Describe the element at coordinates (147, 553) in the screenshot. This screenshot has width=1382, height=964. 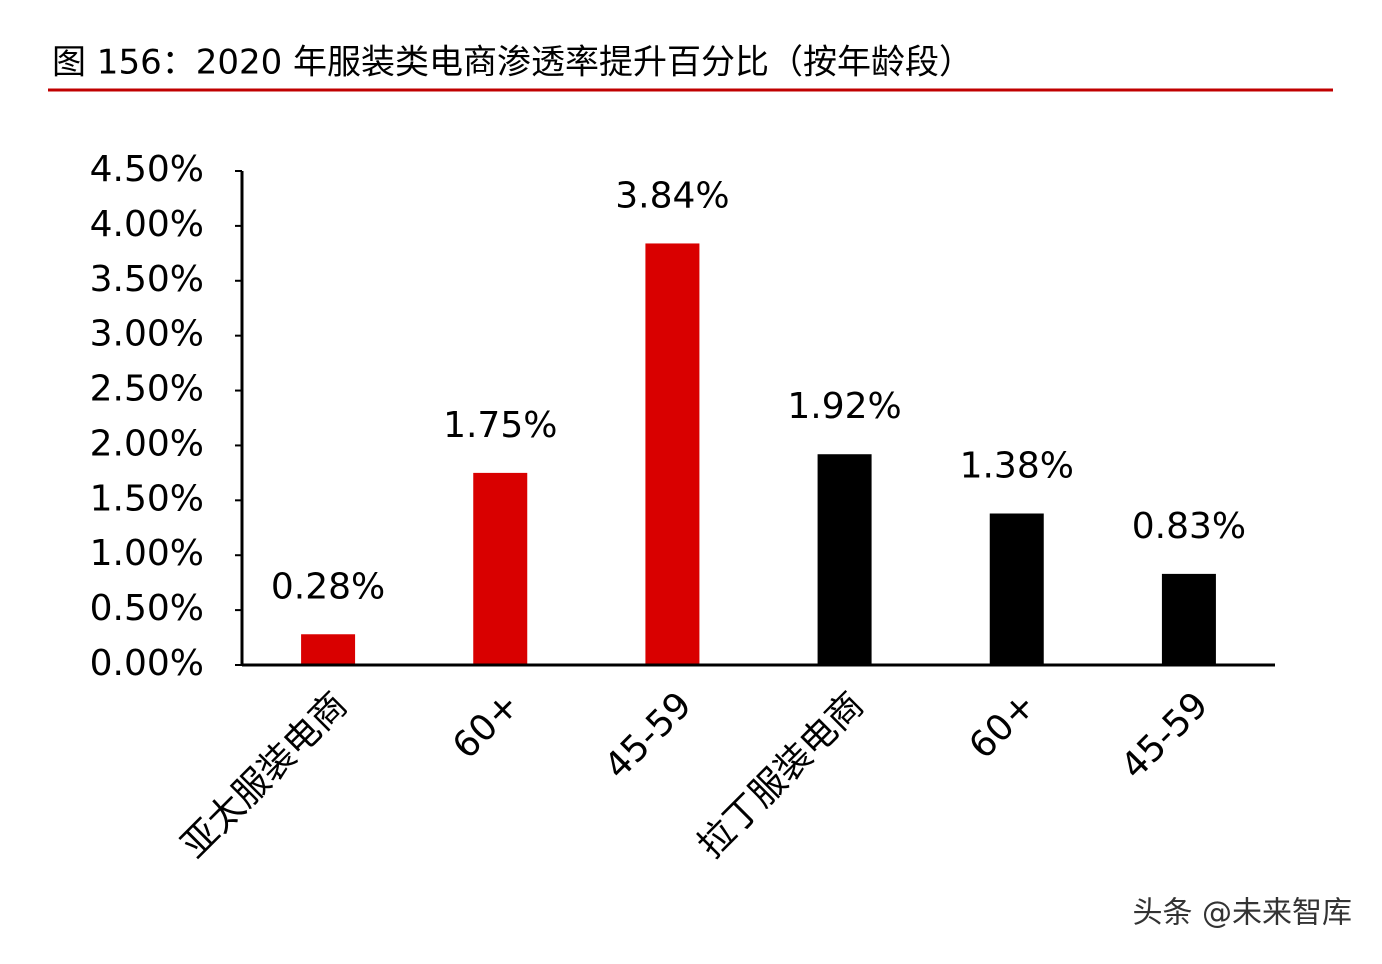
I see `y-tick-label: 1.00%` at that location.